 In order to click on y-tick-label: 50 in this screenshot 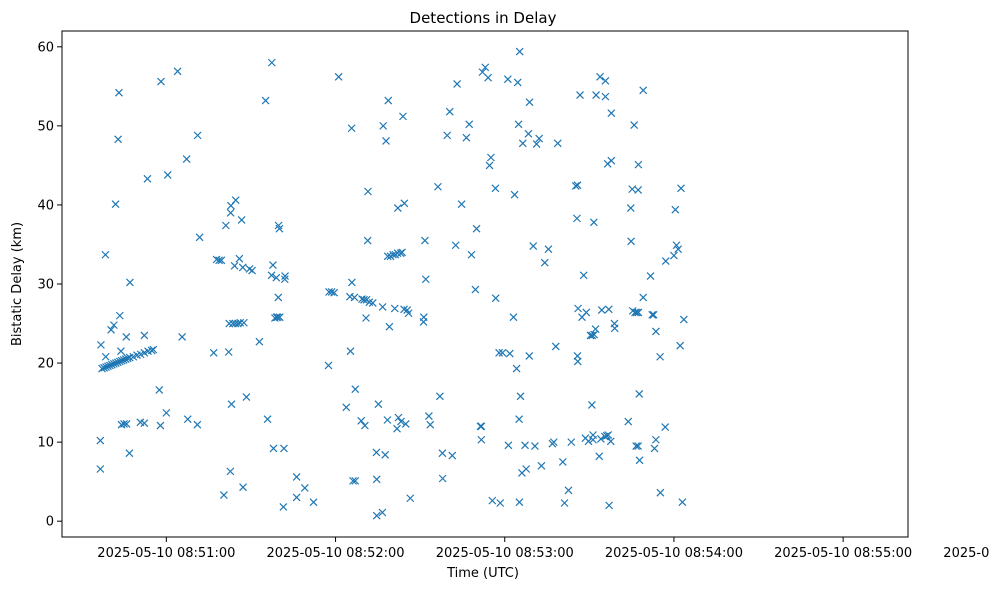, I will do `click(45, 126)`.